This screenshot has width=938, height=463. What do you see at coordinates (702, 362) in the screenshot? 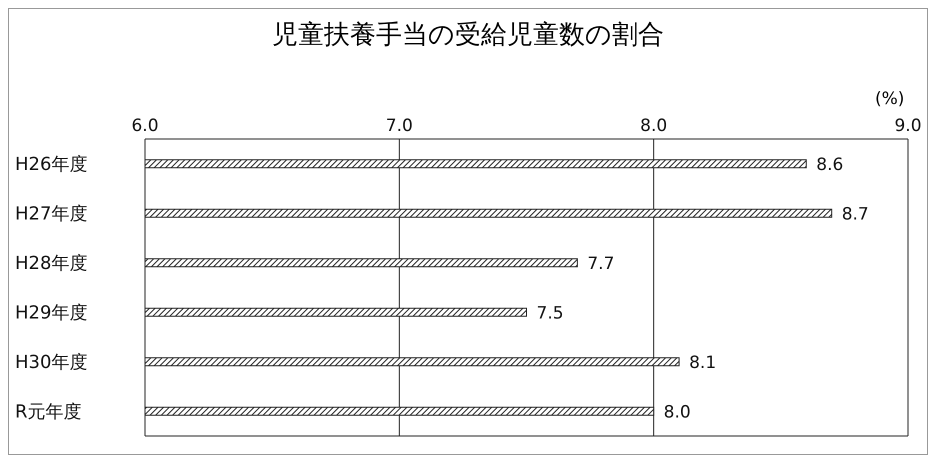
I see `data-label: 8.1` at bounding box center [702, 362].